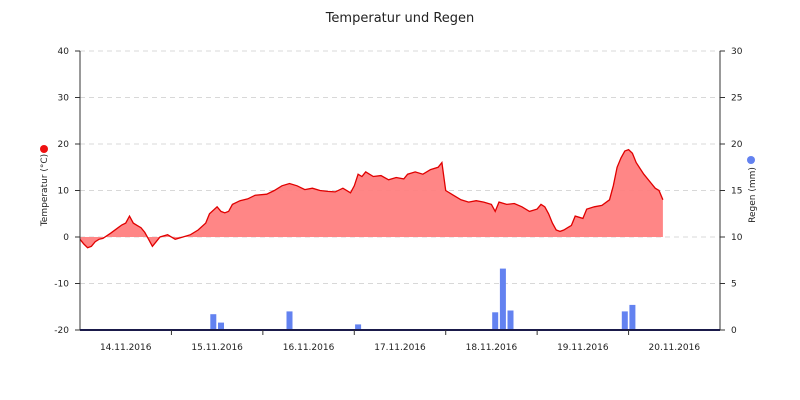 Image resolution: width=800 pixels, height=400 pixels. I want to click on x-tick-label-5: 19.11.2016, so click(583, 348).